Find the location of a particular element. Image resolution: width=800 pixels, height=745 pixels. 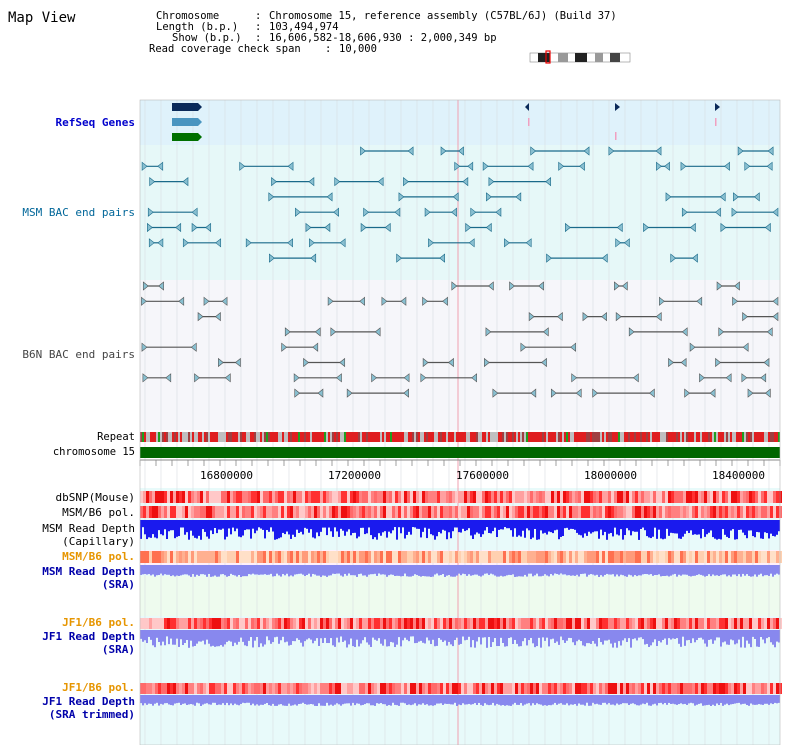

track-label-msm-depth-capillary: MSM Read Depth is located at coordinates (88, 528).